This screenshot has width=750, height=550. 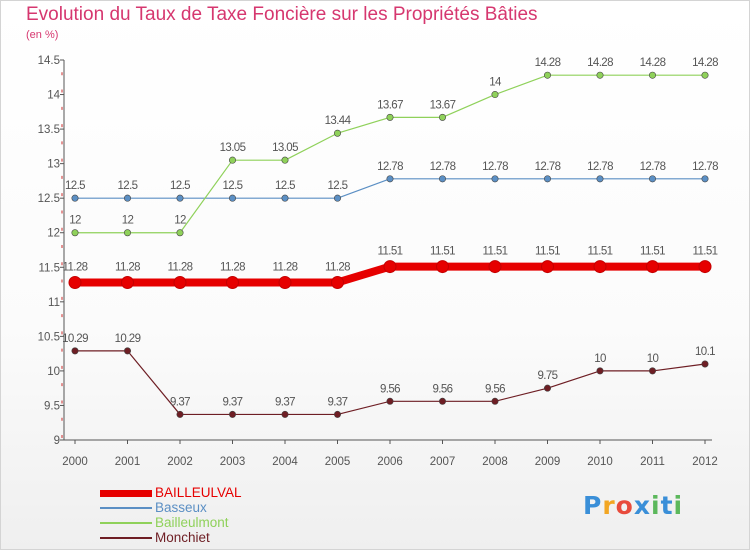 I want to click on data-point-monchiet-2003, so click(x=233, y=414).